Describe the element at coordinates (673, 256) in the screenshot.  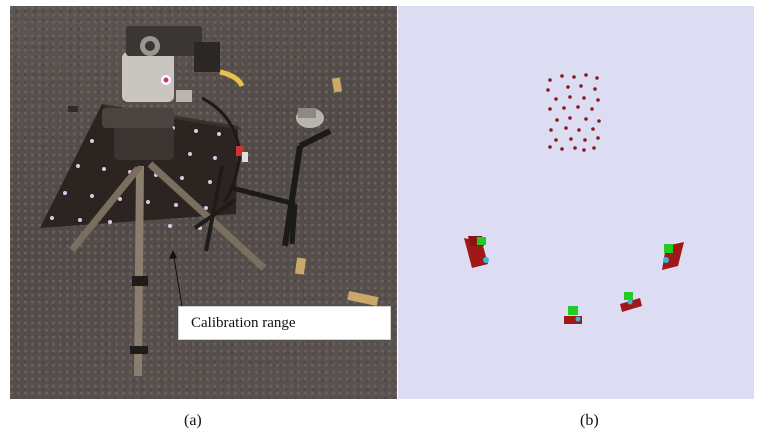
I see `camera-right` at that location.